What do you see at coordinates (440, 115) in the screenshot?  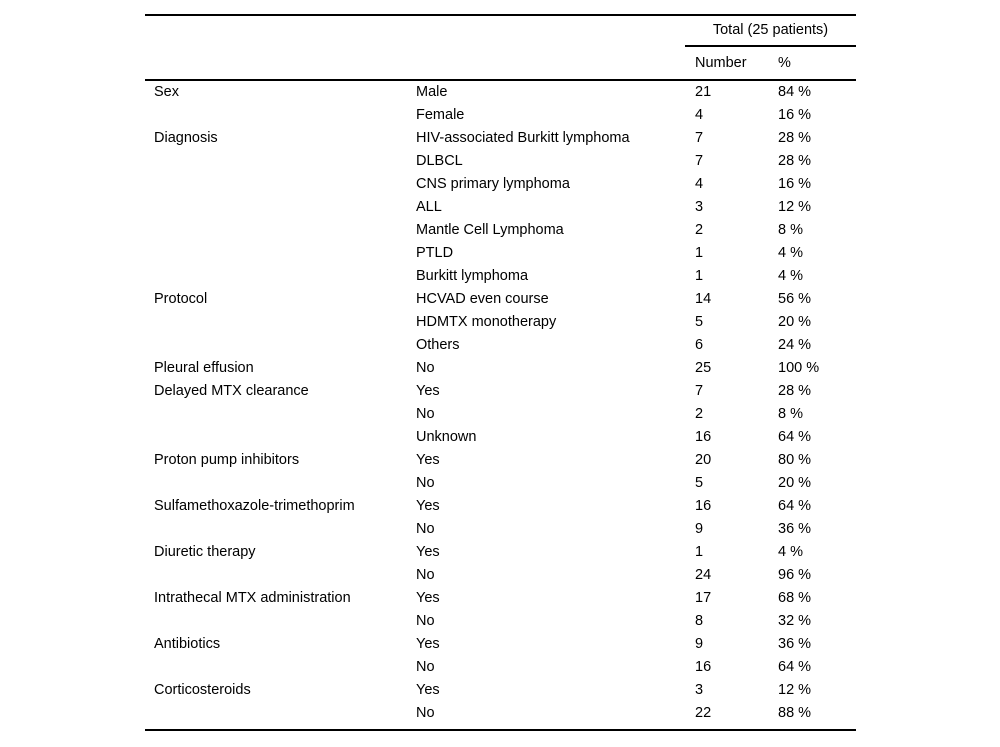 I see `row-label: Female` at bounding box center [440, 115].